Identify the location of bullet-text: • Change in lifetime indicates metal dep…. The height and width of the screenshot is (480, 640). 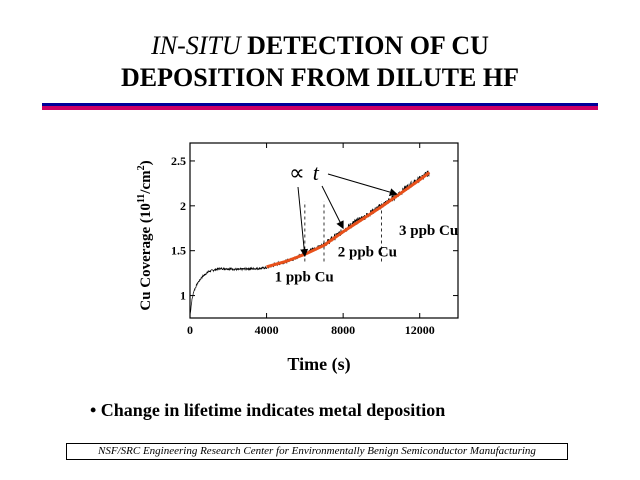
(268, 410).